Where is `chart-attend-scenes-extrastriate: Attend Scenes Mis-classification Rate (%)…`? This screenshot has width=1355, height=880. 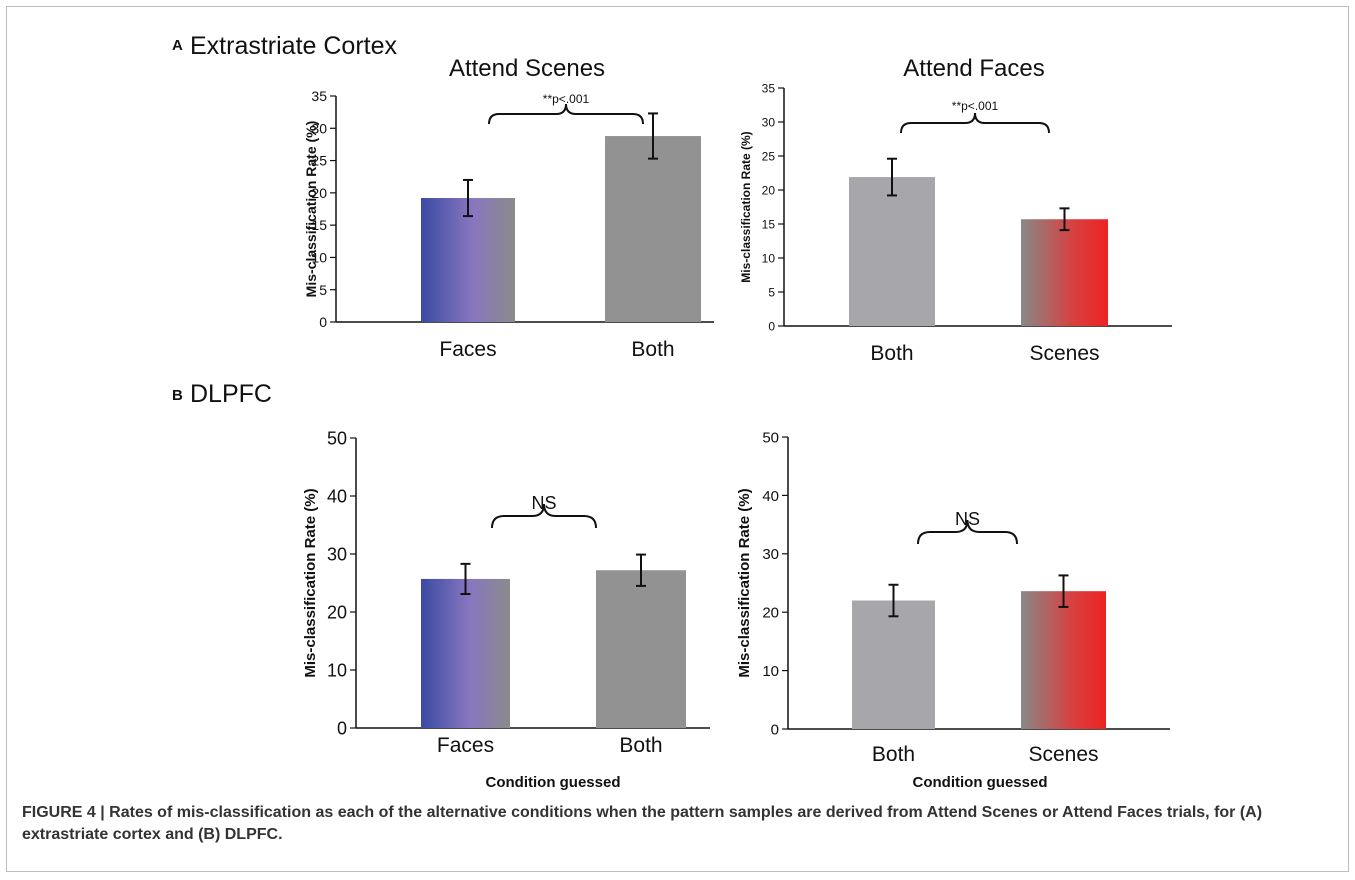
chart-attend-scenes-extrastriate: Attend Scenes Mis-classification Rate (%)… is located at coordinates (508, 208).